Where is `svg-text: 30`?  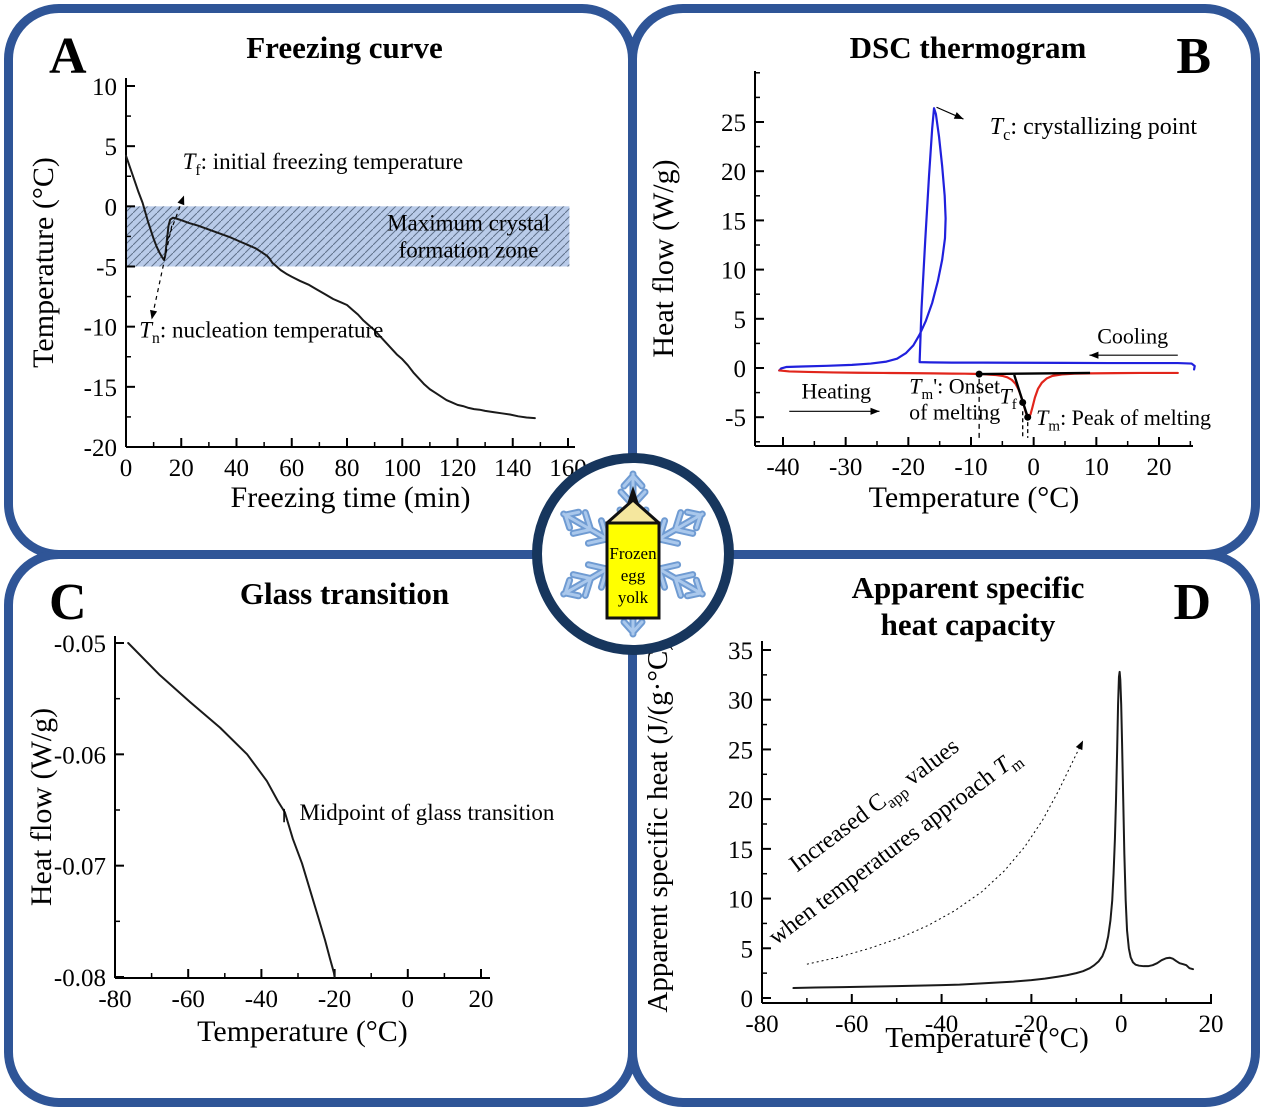
svg-text: 30 is located at coordinates (740, 701).